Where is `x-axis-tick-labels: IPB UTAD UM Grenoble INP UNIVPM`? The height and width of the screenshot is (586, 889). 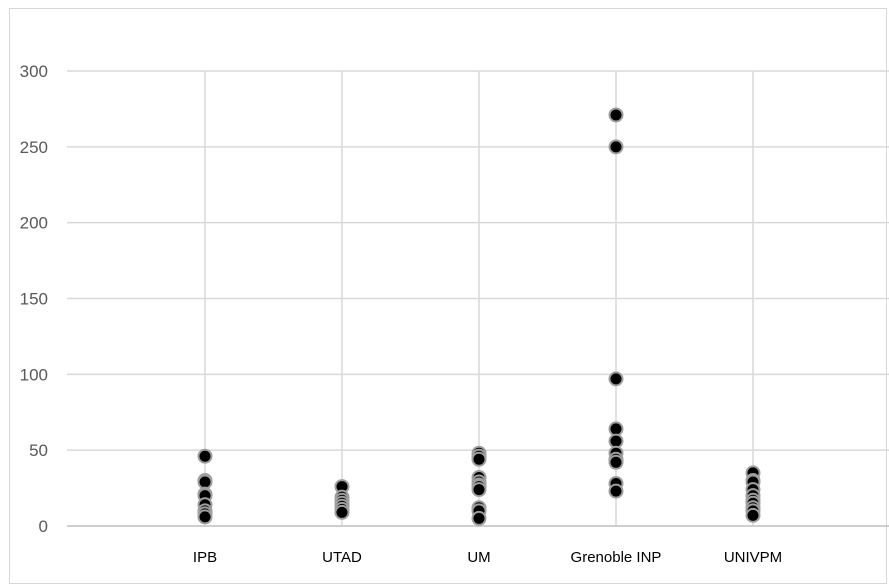 x-axis-tick-labels: IPB UTAD UM Grenoble INP UNIVPM is located at coordinates (487, 557).